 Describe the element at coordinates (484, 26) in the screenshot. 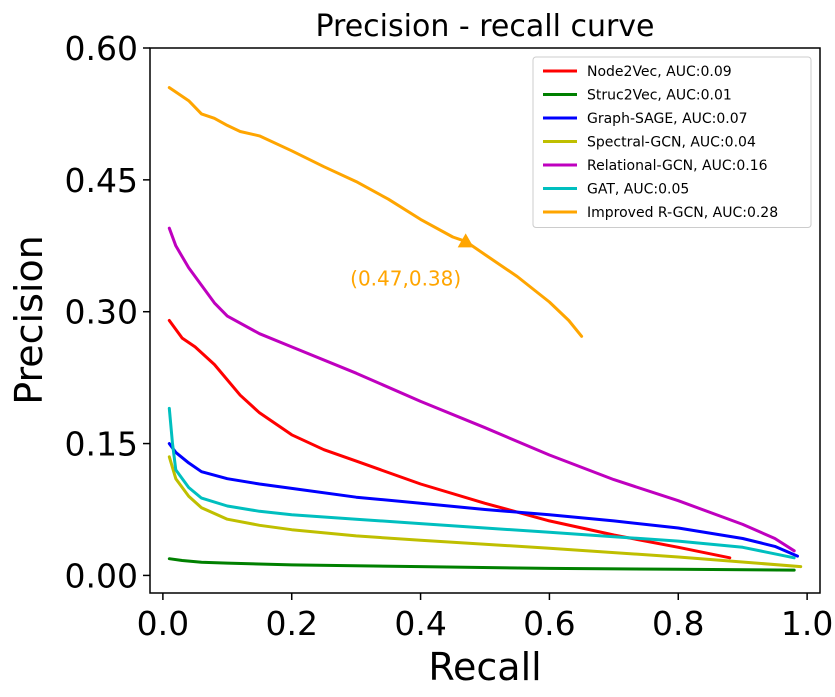

I see `chart-title: Precision - recall curve` at that location.